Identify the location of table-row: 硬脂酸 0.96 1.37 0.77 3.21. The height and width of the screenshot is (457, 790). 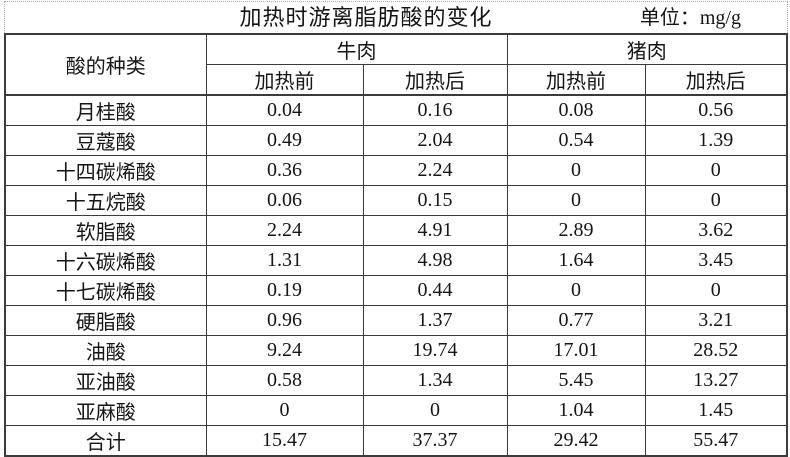
(396, 320).